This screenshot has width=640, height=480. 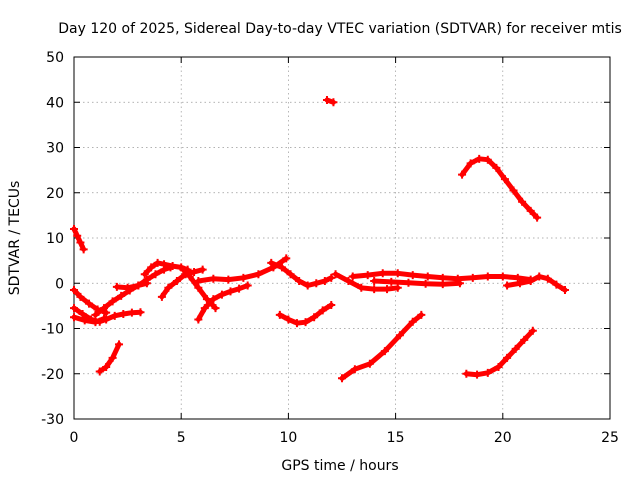 What do you see at coordinates (55, 239) in the screenshot?
I see `y-tick-label: 10` at bounding box center [55, 239].